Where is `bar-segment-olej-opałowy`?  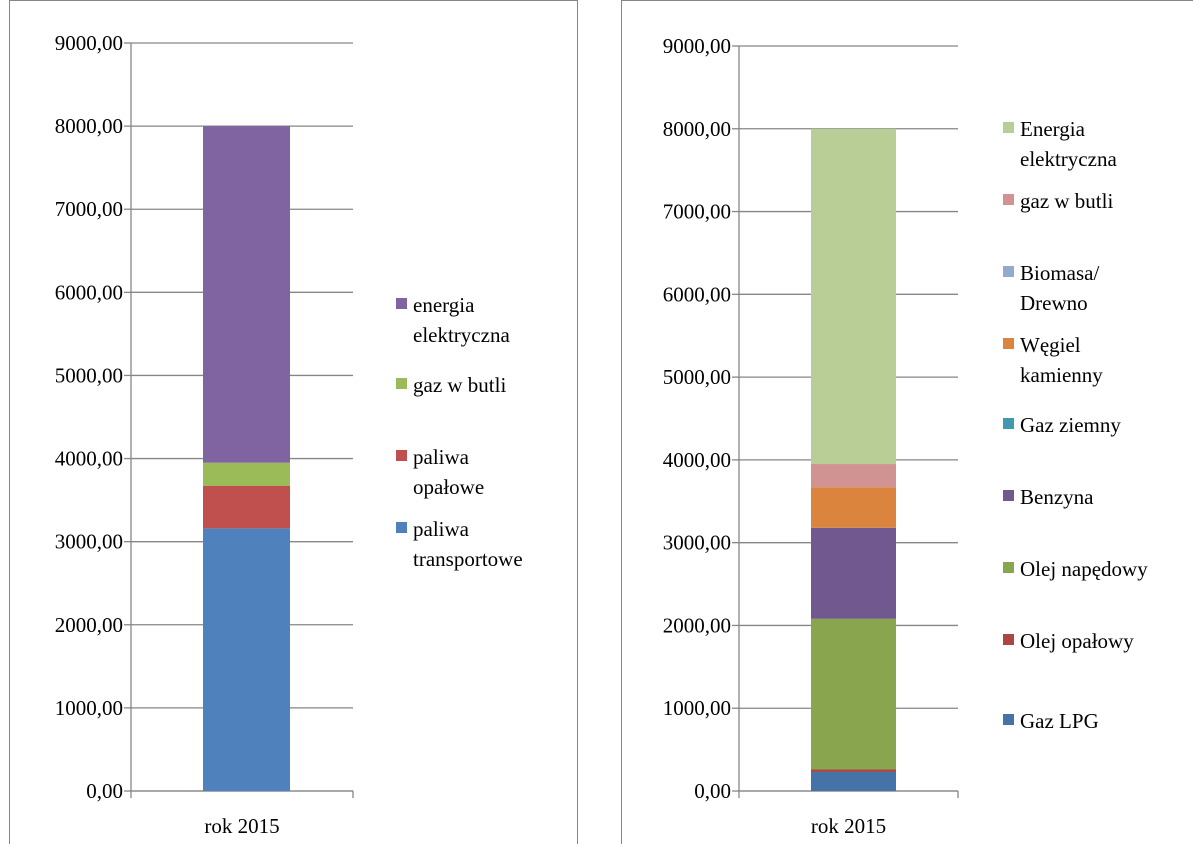
bar-segment-olej-opałowy is located at coordinates (853, 770).